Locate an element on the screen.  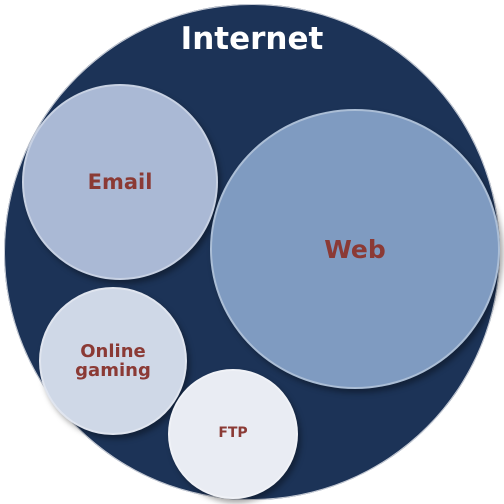
online-gaming-label: Online gaming is located at coordinates (113, 360).